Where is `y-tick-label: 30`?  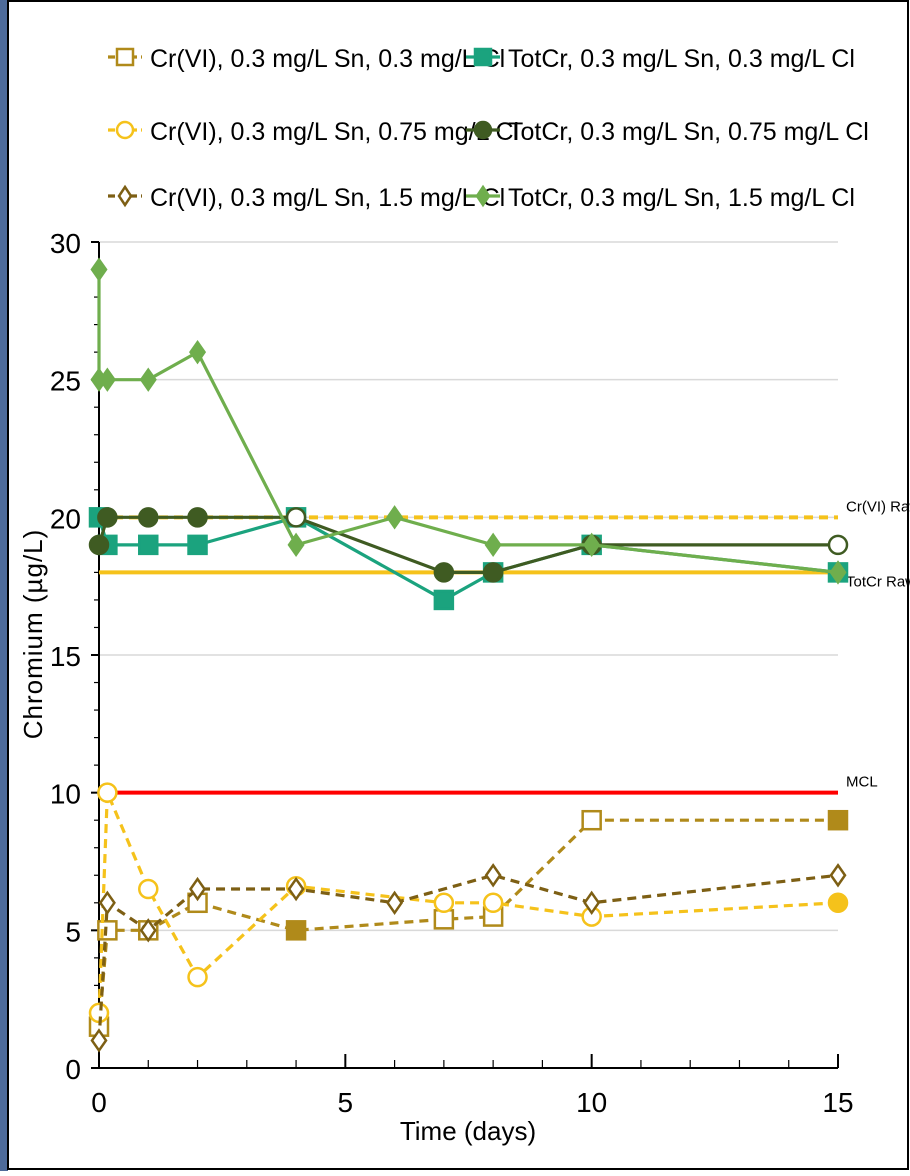
y-tick-label: 30 is located at coordinates (65, 243).